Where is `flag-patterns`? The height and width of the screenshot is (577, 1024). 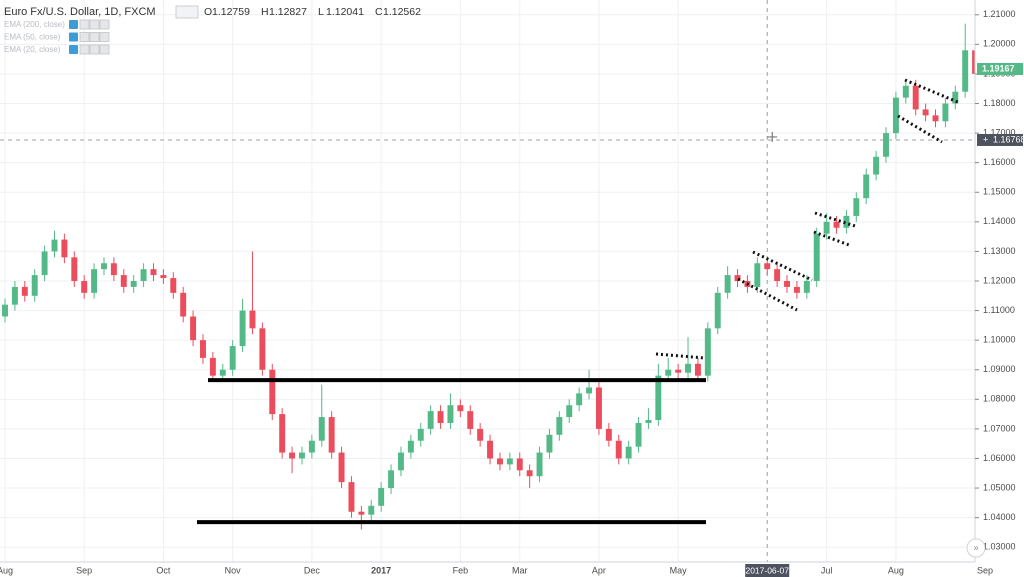
flag-patterns is located at coordinates (808, 219).